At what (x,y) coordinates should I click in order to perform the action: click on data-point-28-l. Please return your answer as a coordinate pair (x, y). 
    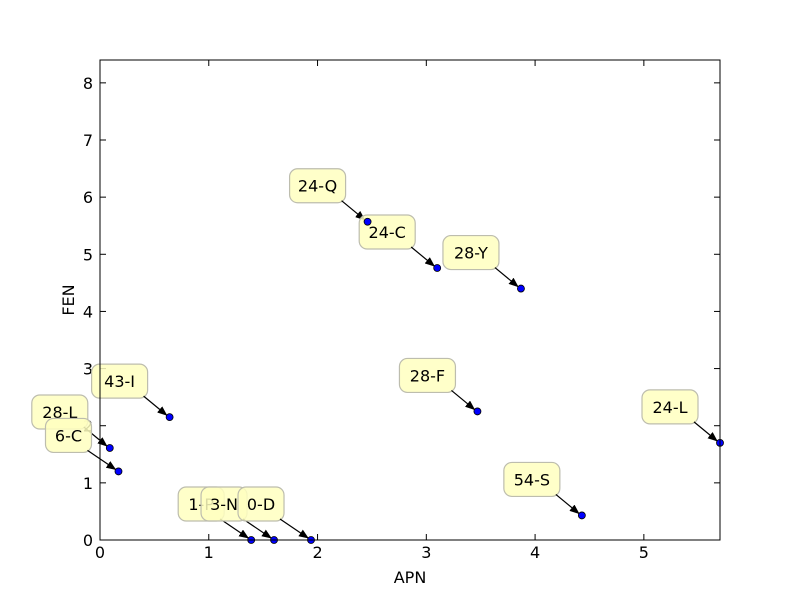
    Looking at the image, I should click on (109, 448).